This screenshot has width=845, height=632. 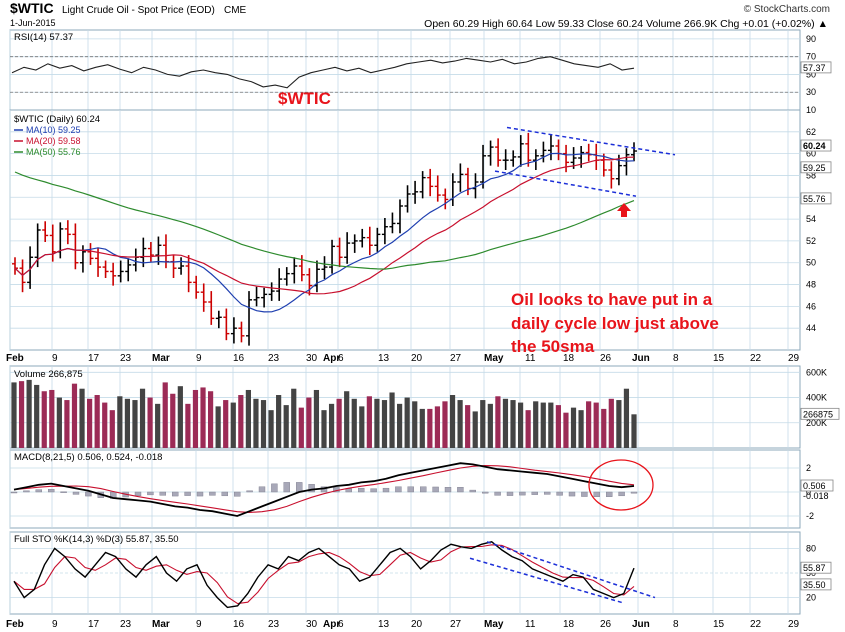 What do you see at coordinates (641, 358) in the screenshot?
I see `date-tick-label: Jun` at bounding box center [641, 358].